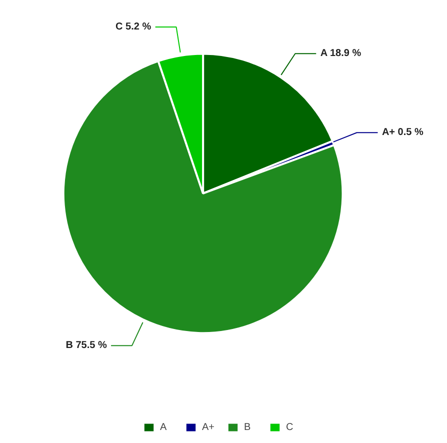 The height and width of the screenshot is (443, 447). What do you see at coordinates (134, 27) in the screenshot?
I see `data-label: C 5.2 %` at bounding box center [134, 27].